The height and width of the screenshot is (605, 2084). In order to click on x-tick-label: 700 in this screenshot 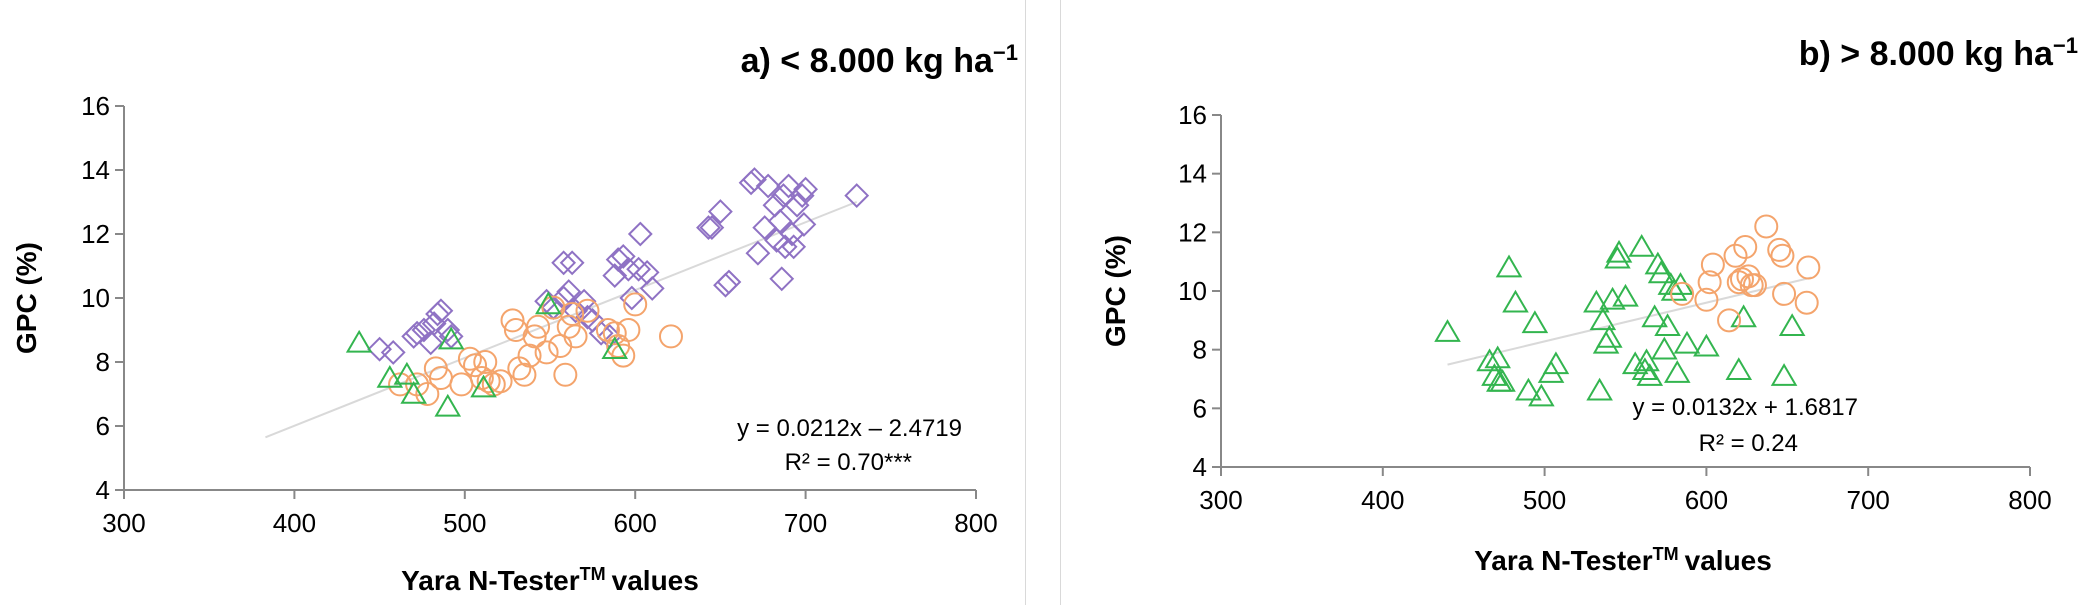, I will do `click(805, 523)`.